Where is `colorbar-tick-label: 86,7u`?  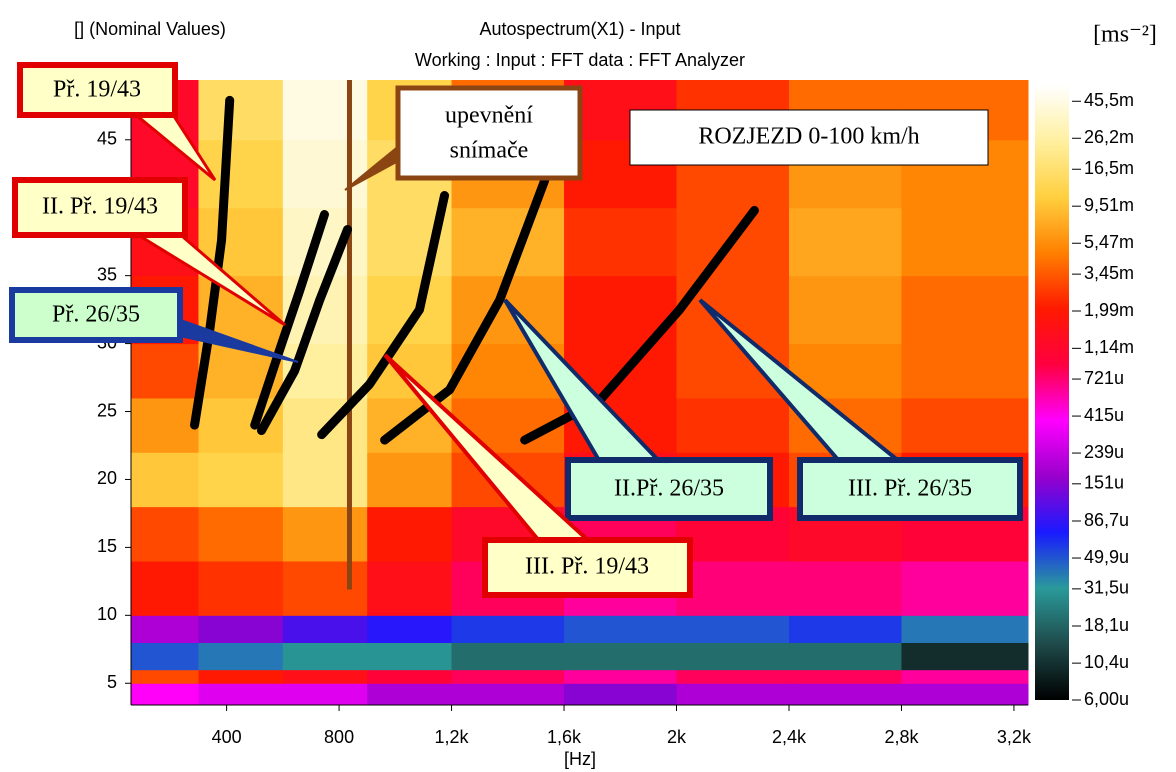 colorbar-tick-label: 86,7u is located at coordinates (1106, 520).